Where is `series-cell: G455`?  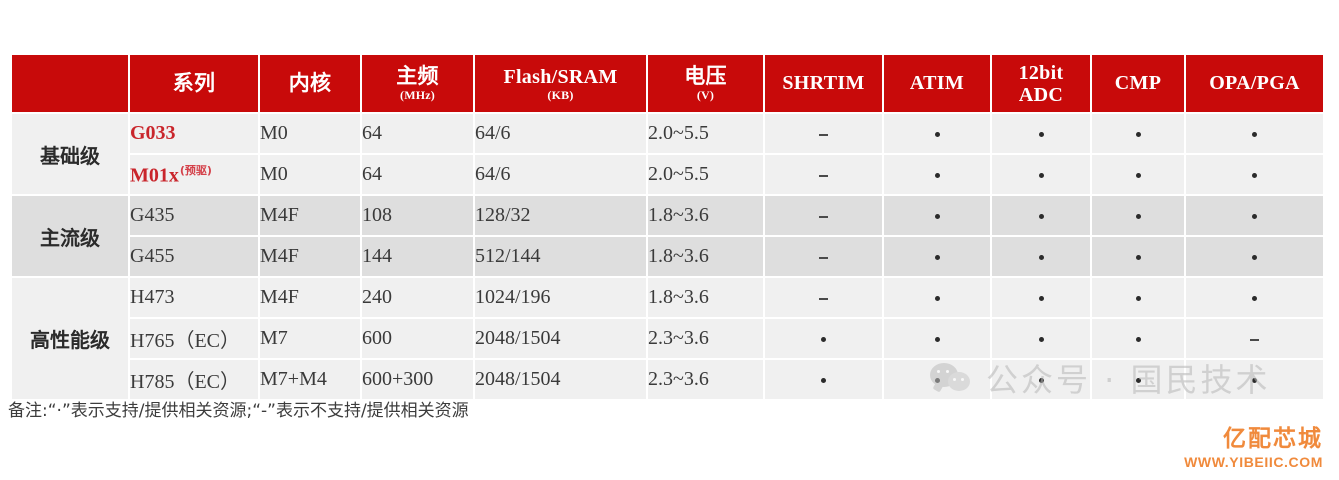
series-cell: G455 is located at coordinates (195, 257).